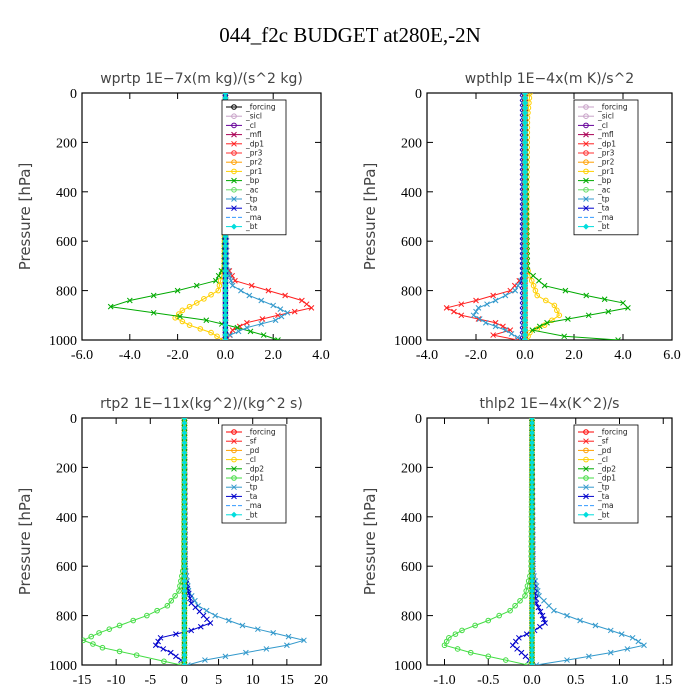 This screenshot has height=700, width=700. I want to click on y-tick-label: 0, so click(418, 94).